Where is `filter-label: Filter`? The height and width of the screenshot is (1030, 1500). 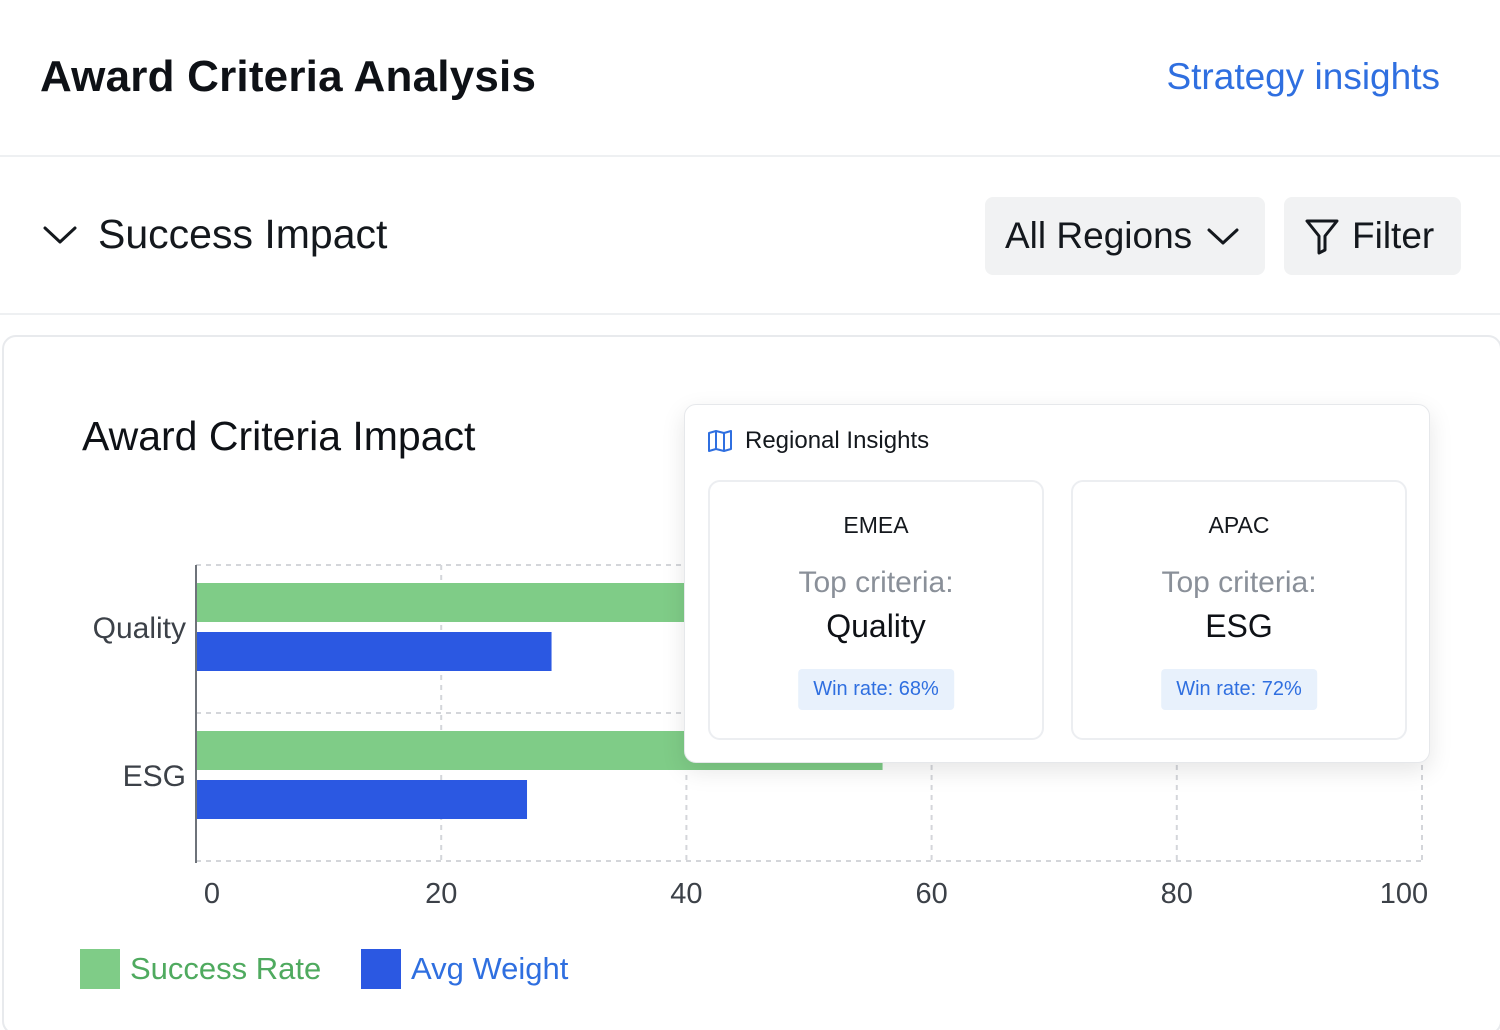 filter-label: Filter is located at coordinates (1393, 235).